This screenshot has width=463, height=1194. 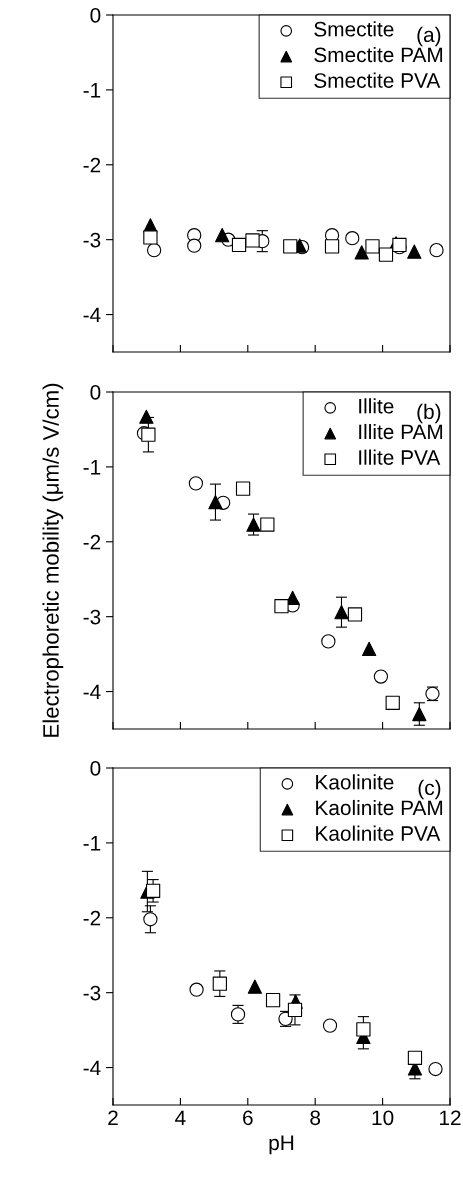 What do you see at coordinates (383, 1118) in the screenshot?
I see `x-tick-label: 10` at bounding box center [383, 1118].